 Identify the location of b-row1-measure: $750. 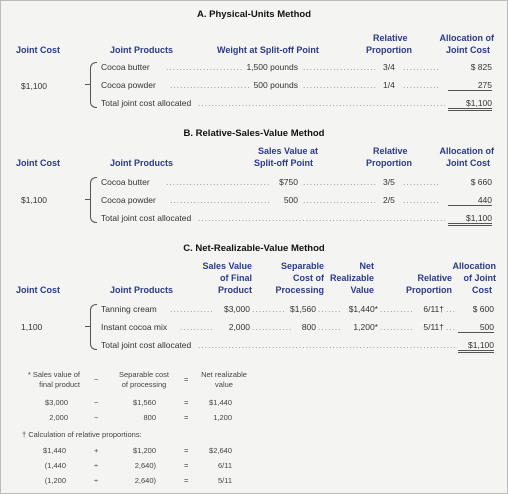
(288, 182).